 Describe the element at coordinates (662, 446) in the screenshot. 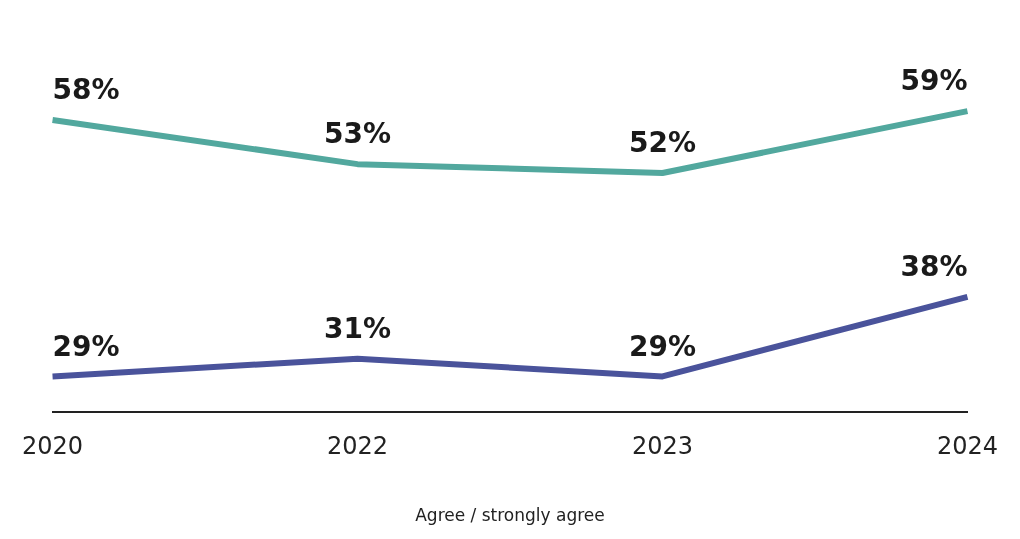

I see `x-tick-label: 2023` at that location.